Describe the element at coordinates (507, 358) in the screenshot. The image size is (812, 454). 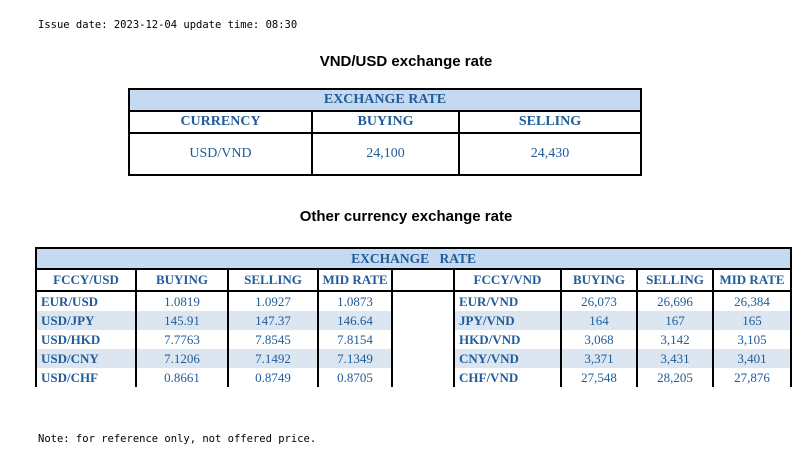
I see `pair-cell: CNY/VND` at that location.